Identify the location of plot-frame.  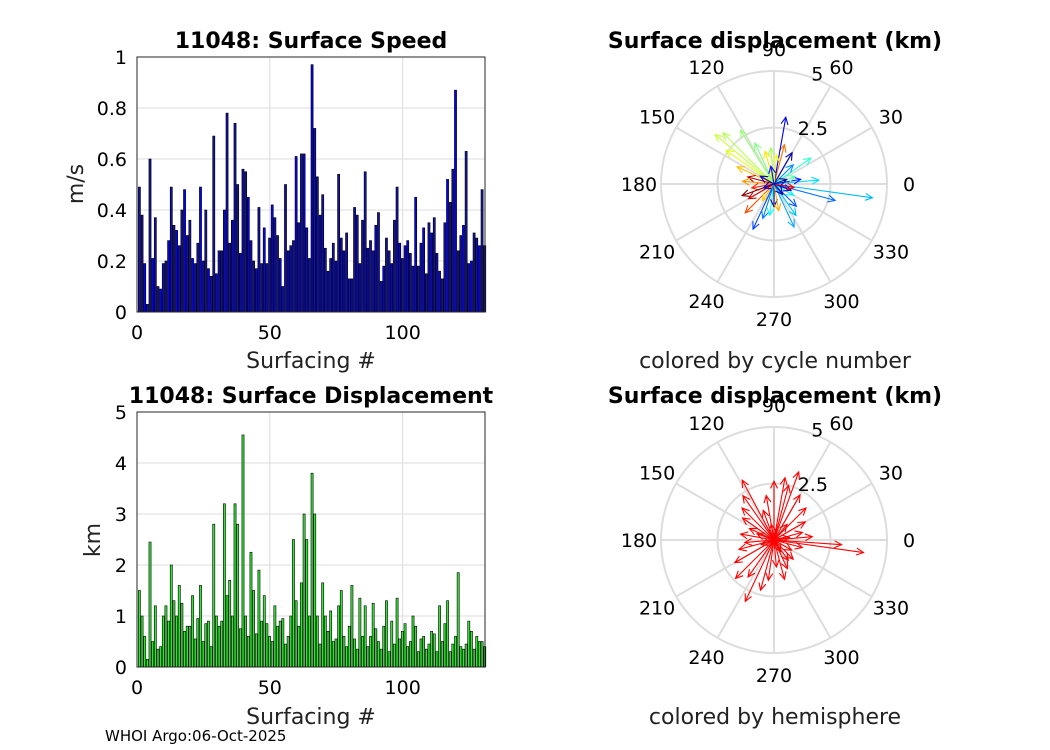
(311, 184).